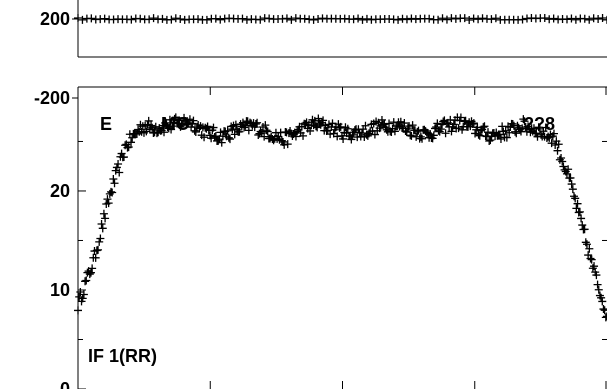 The height and width of the screenshot is (389, 607). What do you see at coordinates (122, 356) in the screenshot?
I see `panel-label: IF 1(RR)` at bounding box center [122, 356].